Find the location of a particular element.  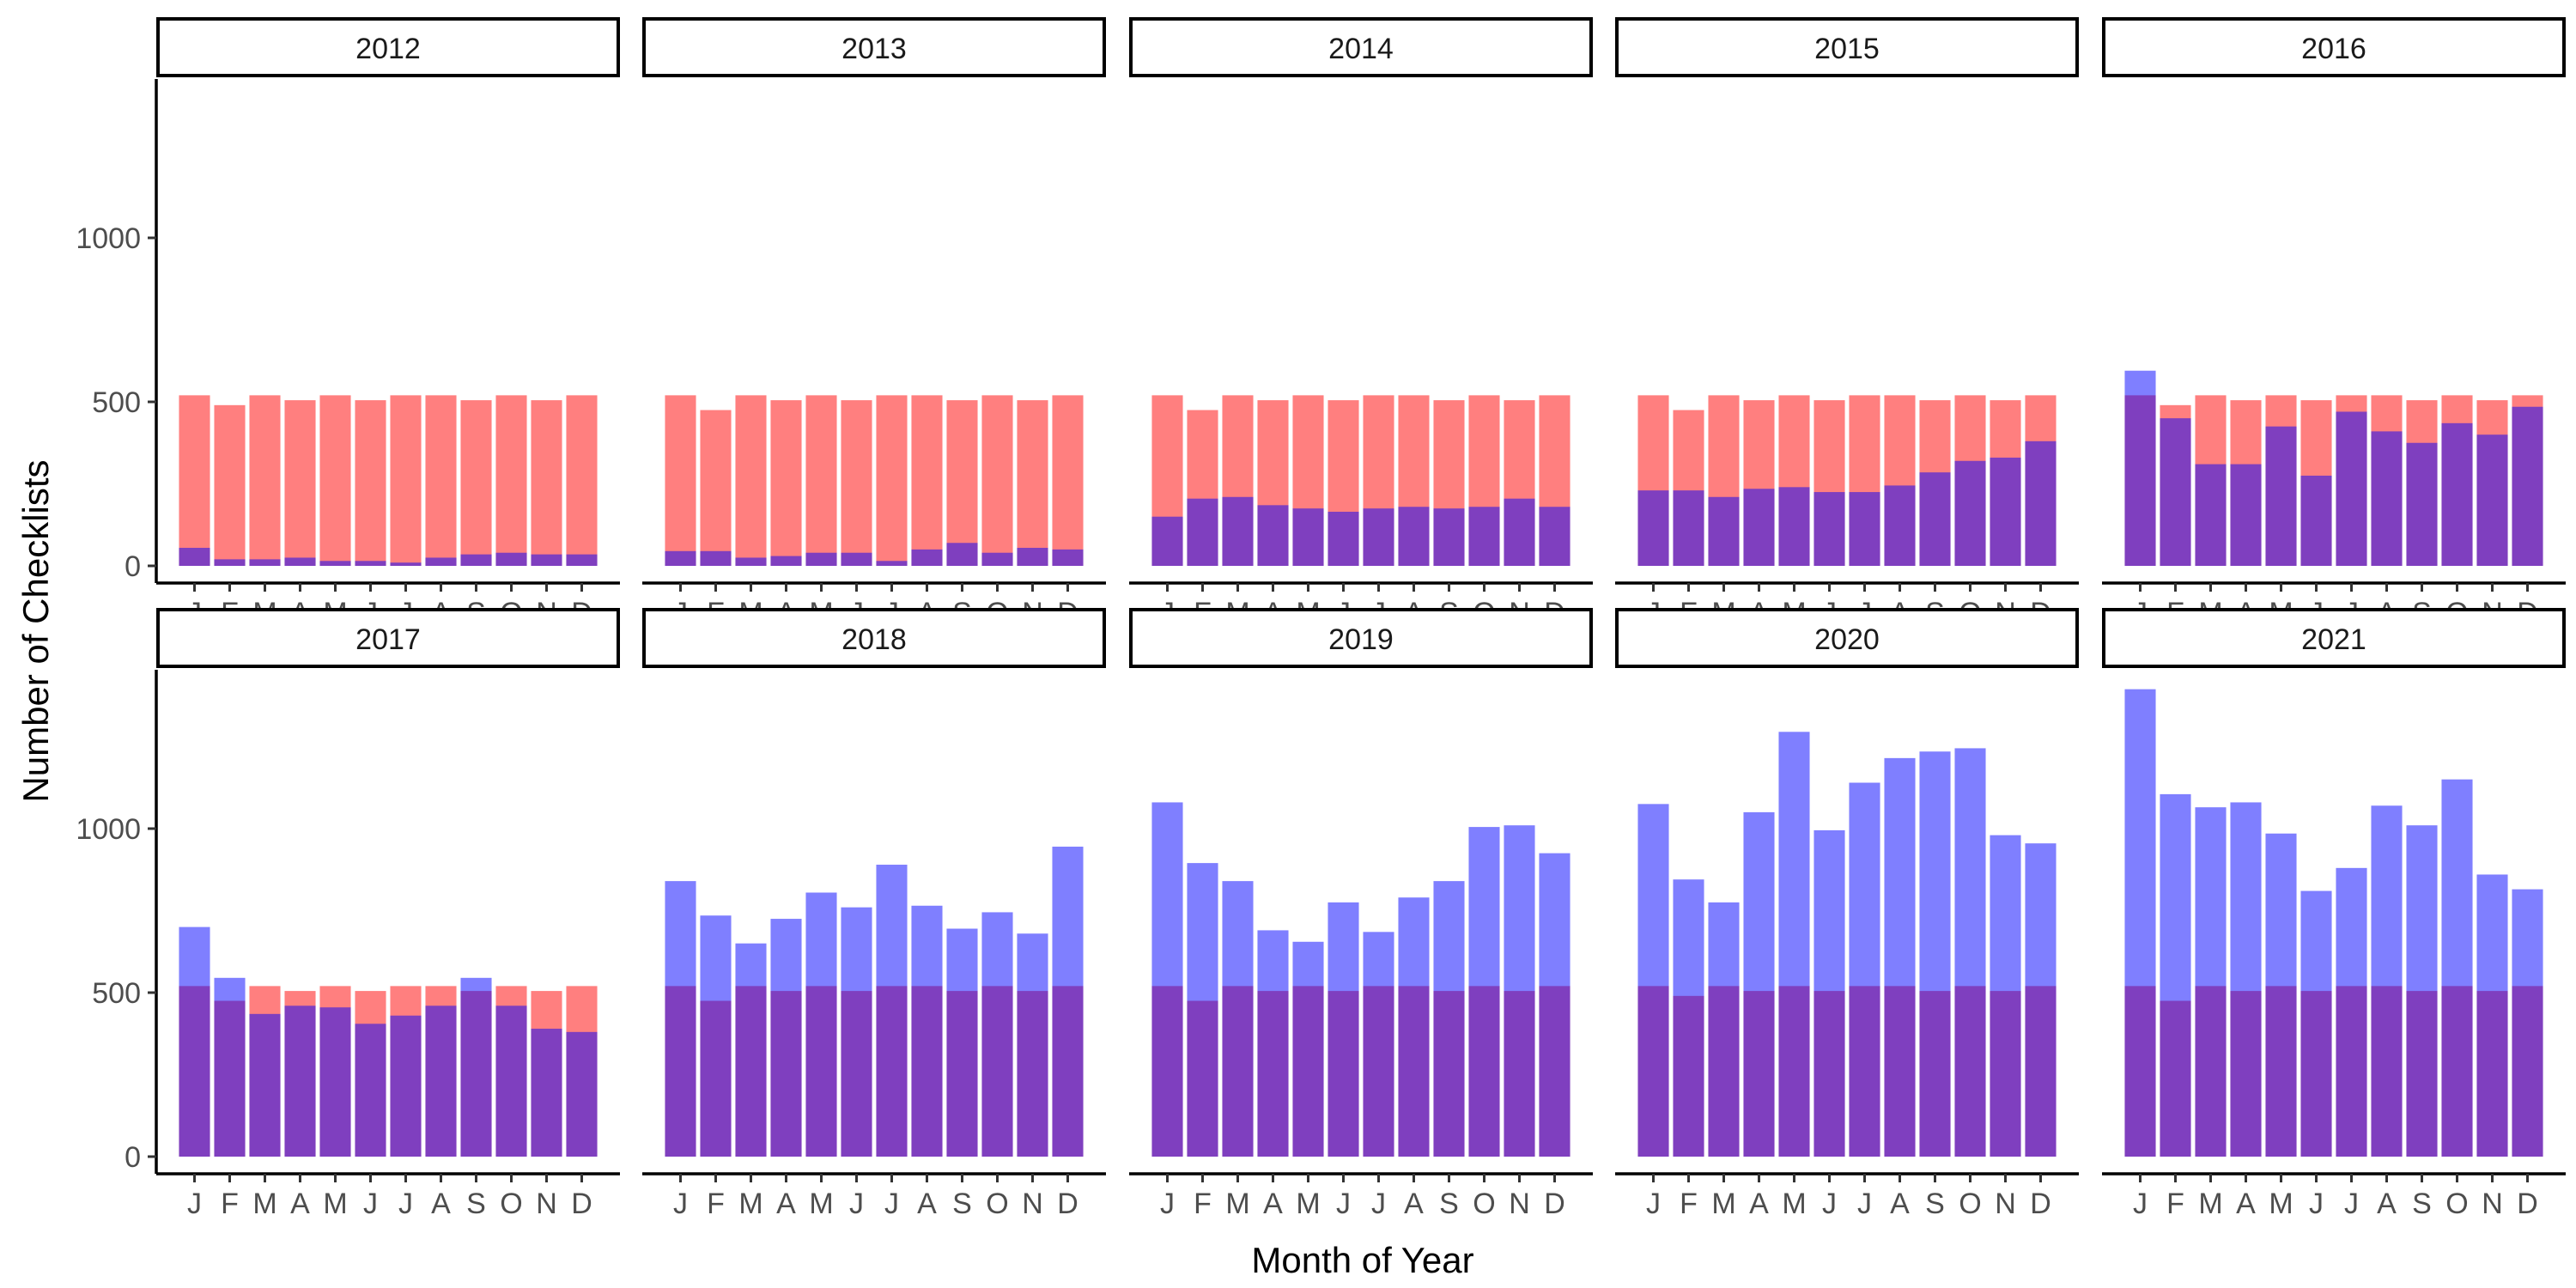

x-tick-label: O is located at coordinates (2456, 1204).